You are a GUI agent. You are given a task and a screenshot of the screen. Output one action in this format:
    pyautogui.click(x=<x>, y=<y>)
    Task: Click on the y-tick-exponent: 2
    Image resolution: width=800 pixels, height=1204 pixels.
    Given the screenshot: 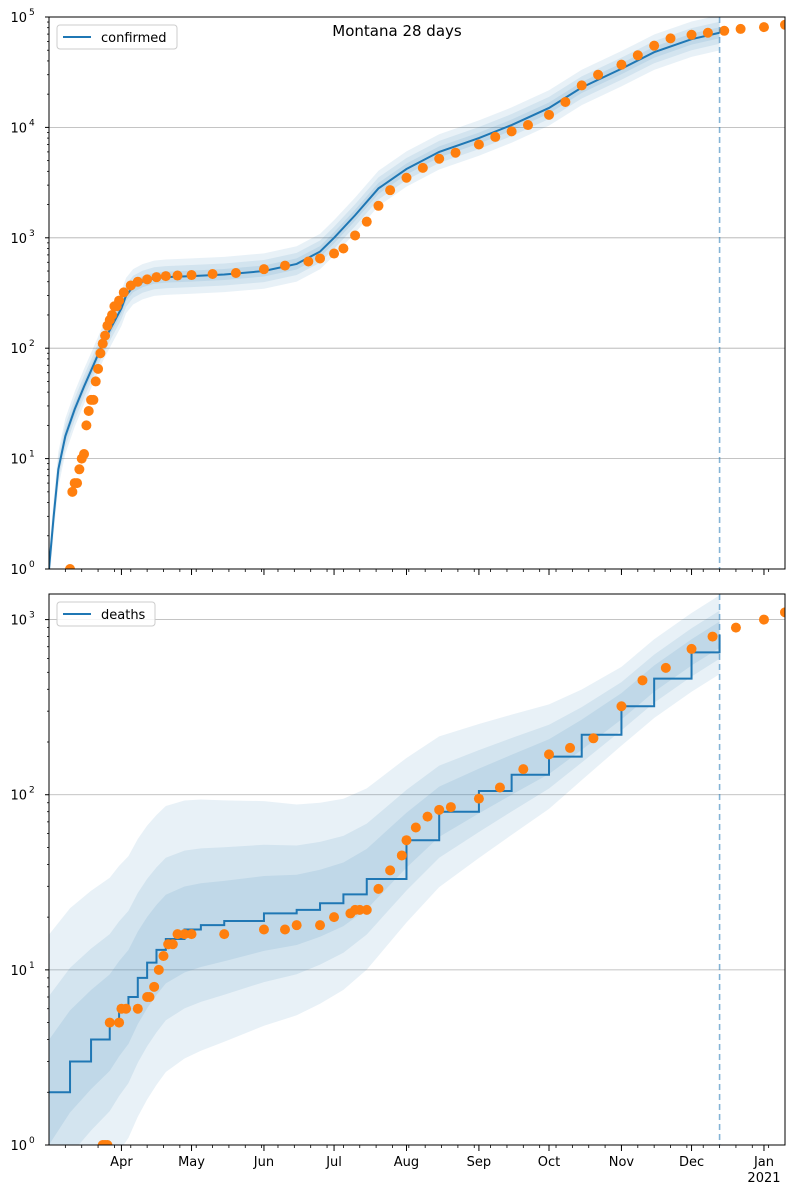 What is the action you would take?
    pyautogui.click(x=32, y=791)
    